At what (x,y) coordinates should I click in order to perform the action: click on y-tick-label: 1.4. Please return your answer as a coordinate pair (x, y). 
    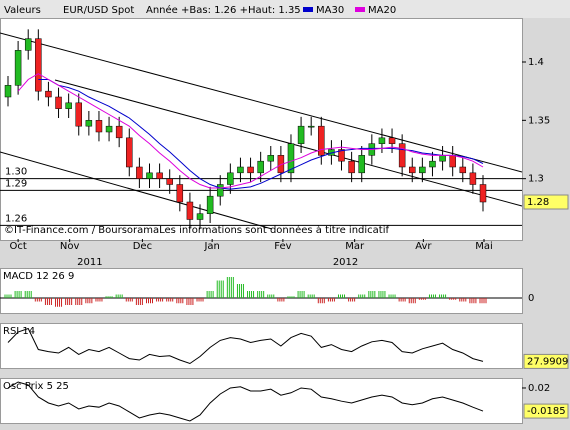
    Looking at the image, I should click on (536, 62).